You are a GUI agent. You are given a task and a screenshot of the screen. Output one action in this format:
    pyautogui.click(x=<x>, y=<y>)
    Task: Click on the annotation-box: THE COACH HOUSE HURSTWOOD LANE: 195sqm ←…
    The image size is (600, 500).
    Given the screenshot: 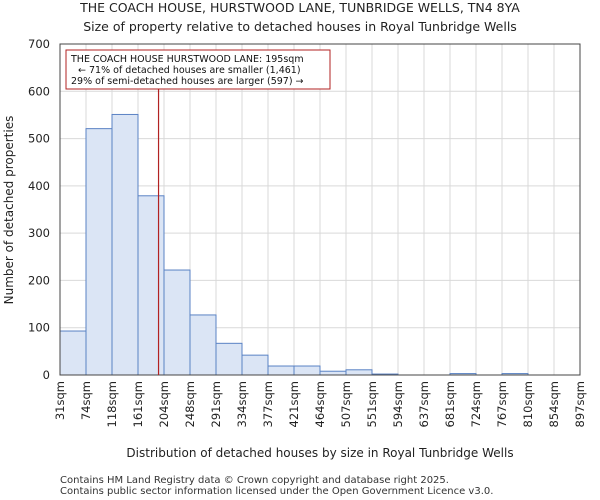 What is the action you would take?
    pyautogui.click(x=198, y=69)
    